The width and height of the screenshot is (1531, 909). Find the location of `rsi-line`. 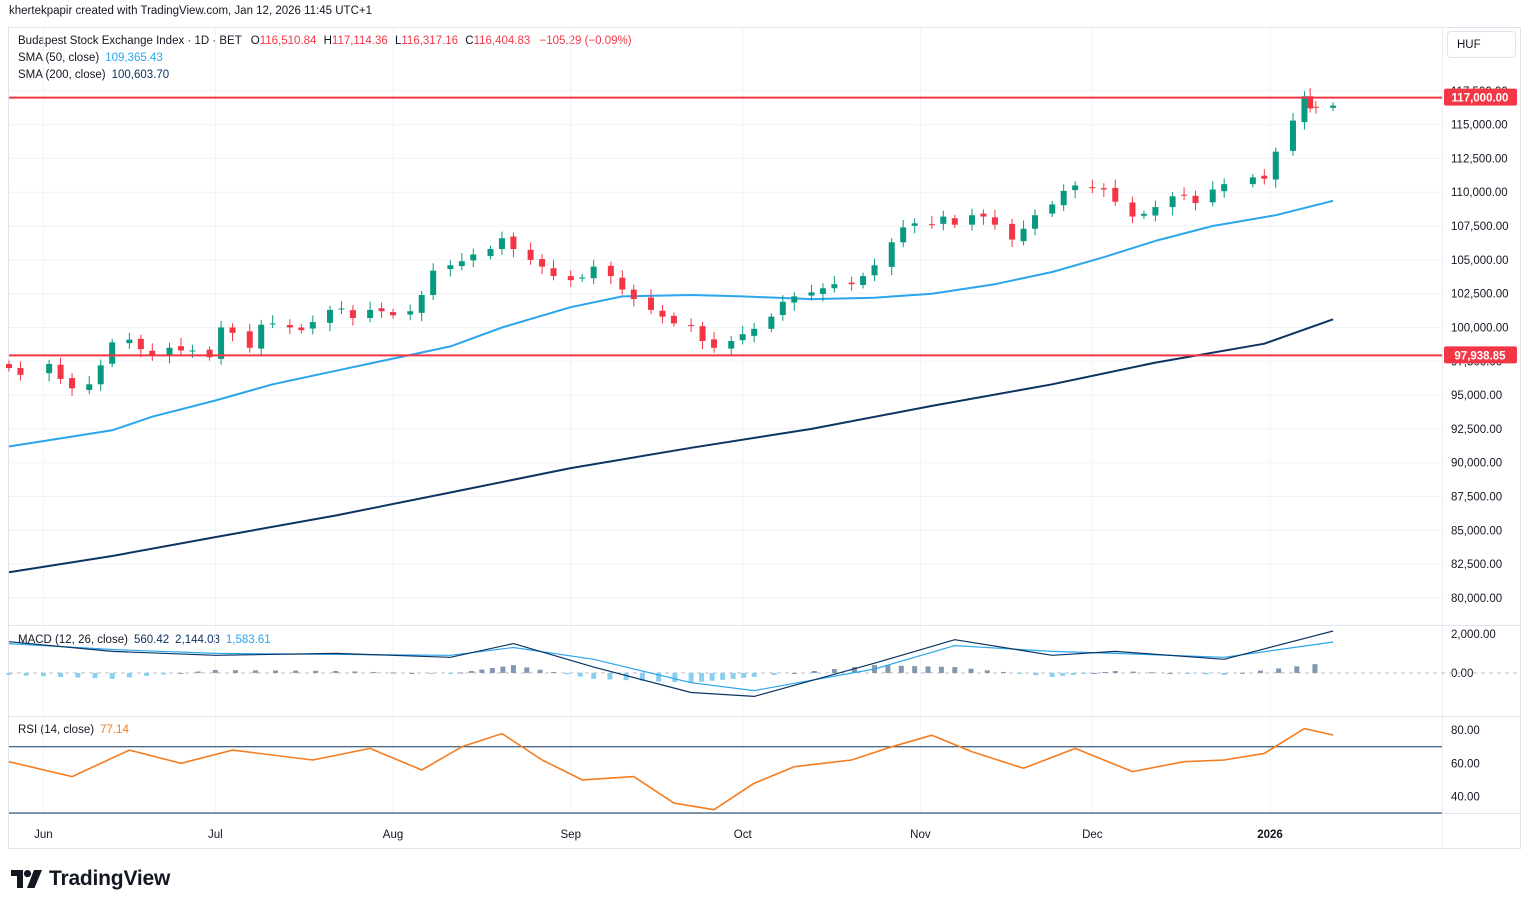

rsi-line is located at coordinates (671, 769).